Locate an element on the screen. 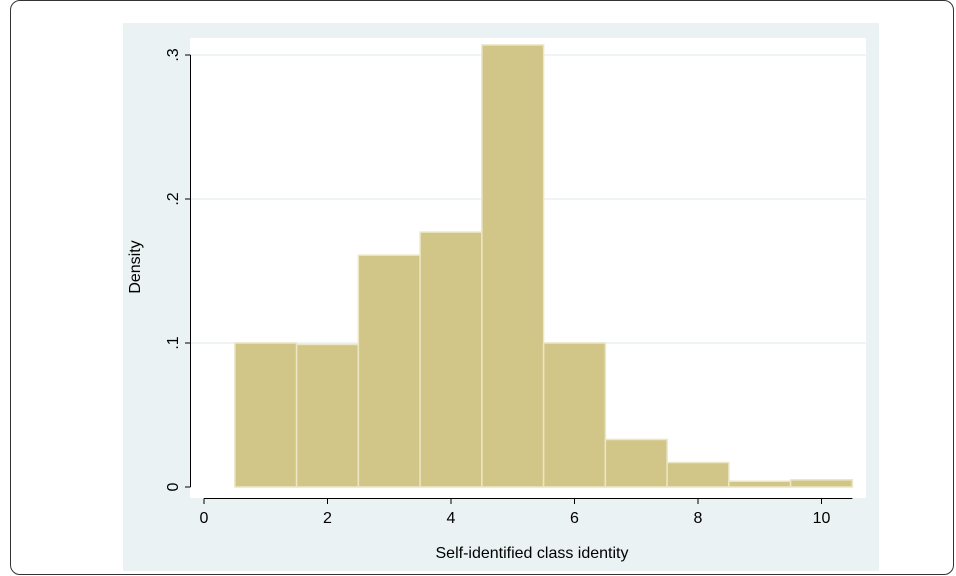  x-tick-label: 6 is located at coordinates (574, 518).